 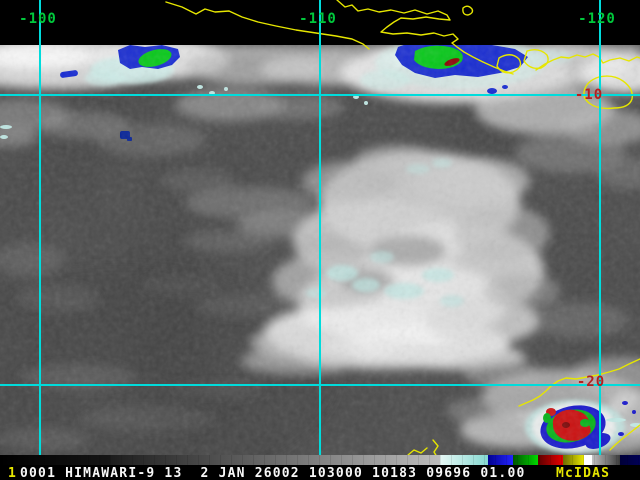 I want to click on frame-number: 1, so click(x=13, y=473).